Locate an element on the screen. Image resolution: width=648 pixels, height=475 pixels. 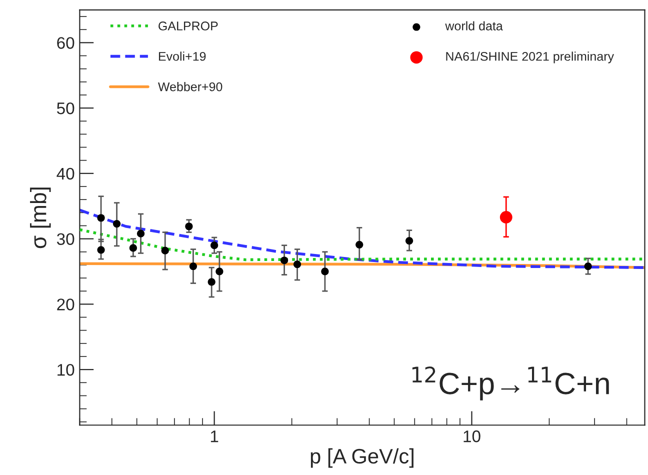
y-tick-label: 10 is located at coordinates (66, 370).